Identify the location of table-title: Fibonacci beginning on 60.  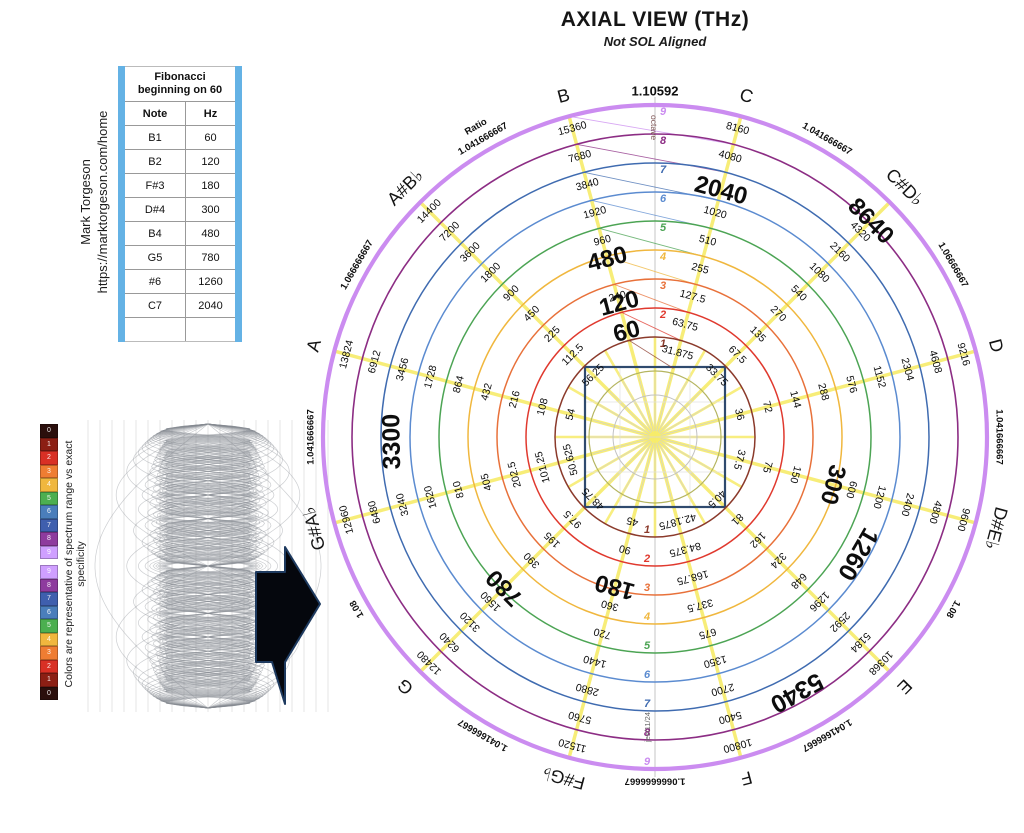
(180, 83).